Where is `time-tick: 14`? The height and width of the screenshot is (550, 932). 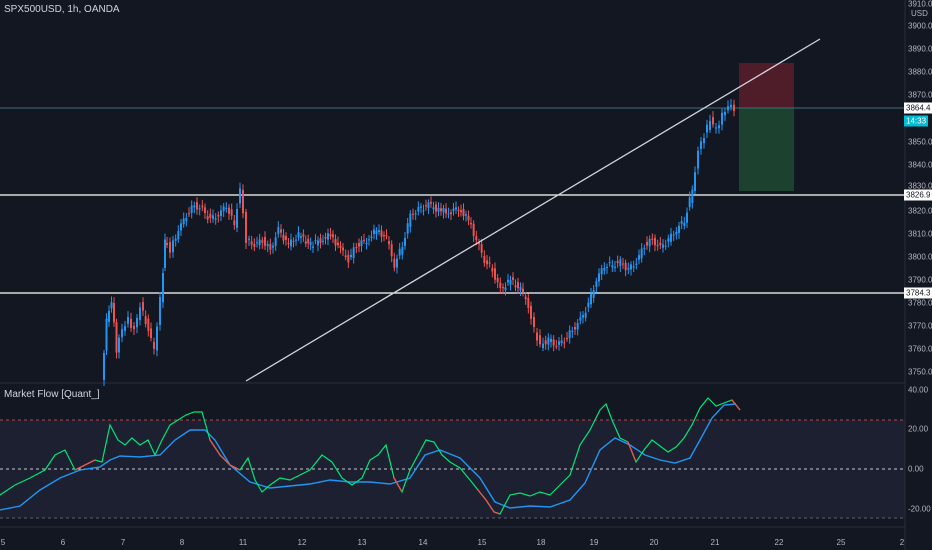 time-tick: 14 is located at coordinates (423, 542).